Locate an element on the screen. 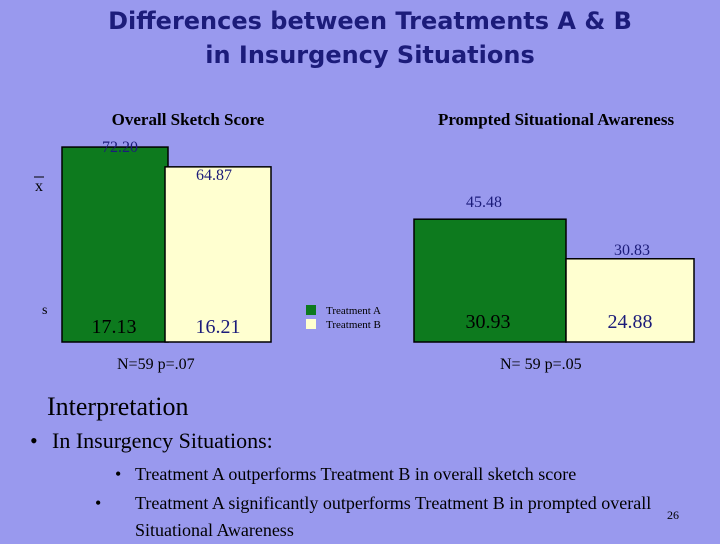 Image resolution: width=720 pixels, height=544 pixels. chart2-stat-label: N= 59 p=.05 is located at coordinates (541, 364).